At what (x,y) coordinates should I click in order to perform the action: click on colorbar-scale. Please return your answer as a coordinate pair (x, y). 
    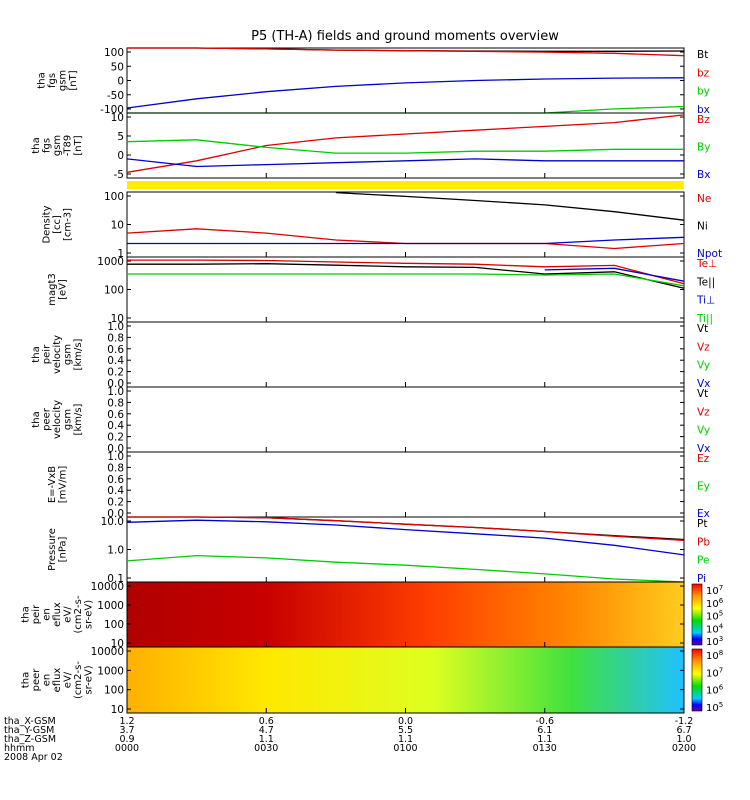
    Looking at the image, I should click on (697, 614).